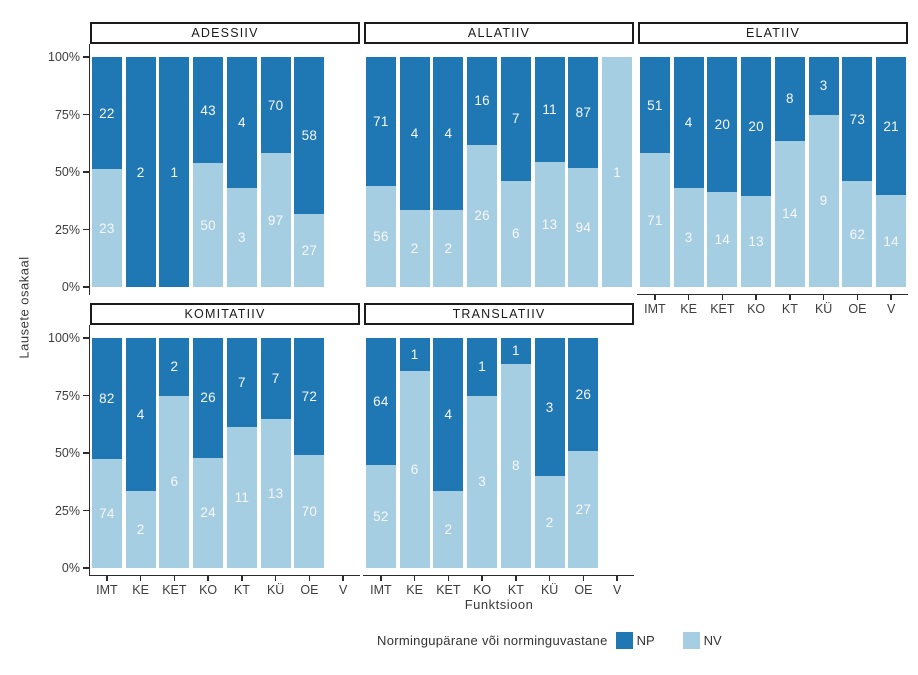  I want to click on stacked-bar-kt: 7 11, so click(241, 453).